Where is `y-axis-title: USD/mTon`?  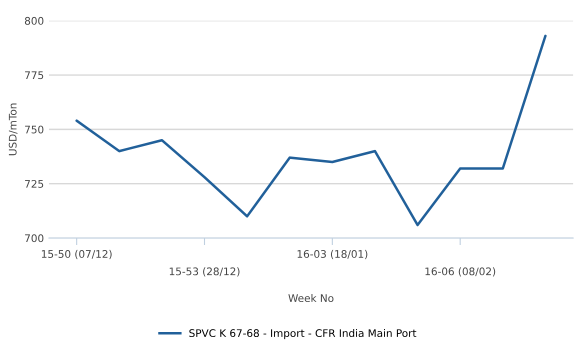 y-axis-title: USD/mTon is located at coordinates (13, 130).